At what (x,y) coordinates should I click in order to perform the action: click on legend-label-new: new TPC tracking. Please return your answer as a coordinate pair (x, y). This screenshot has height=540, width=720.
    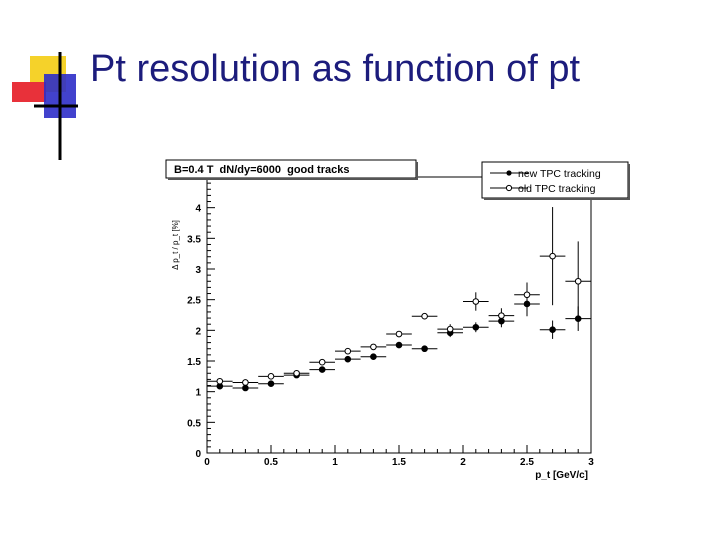
    Looking at the image, I should click on (559, 174).